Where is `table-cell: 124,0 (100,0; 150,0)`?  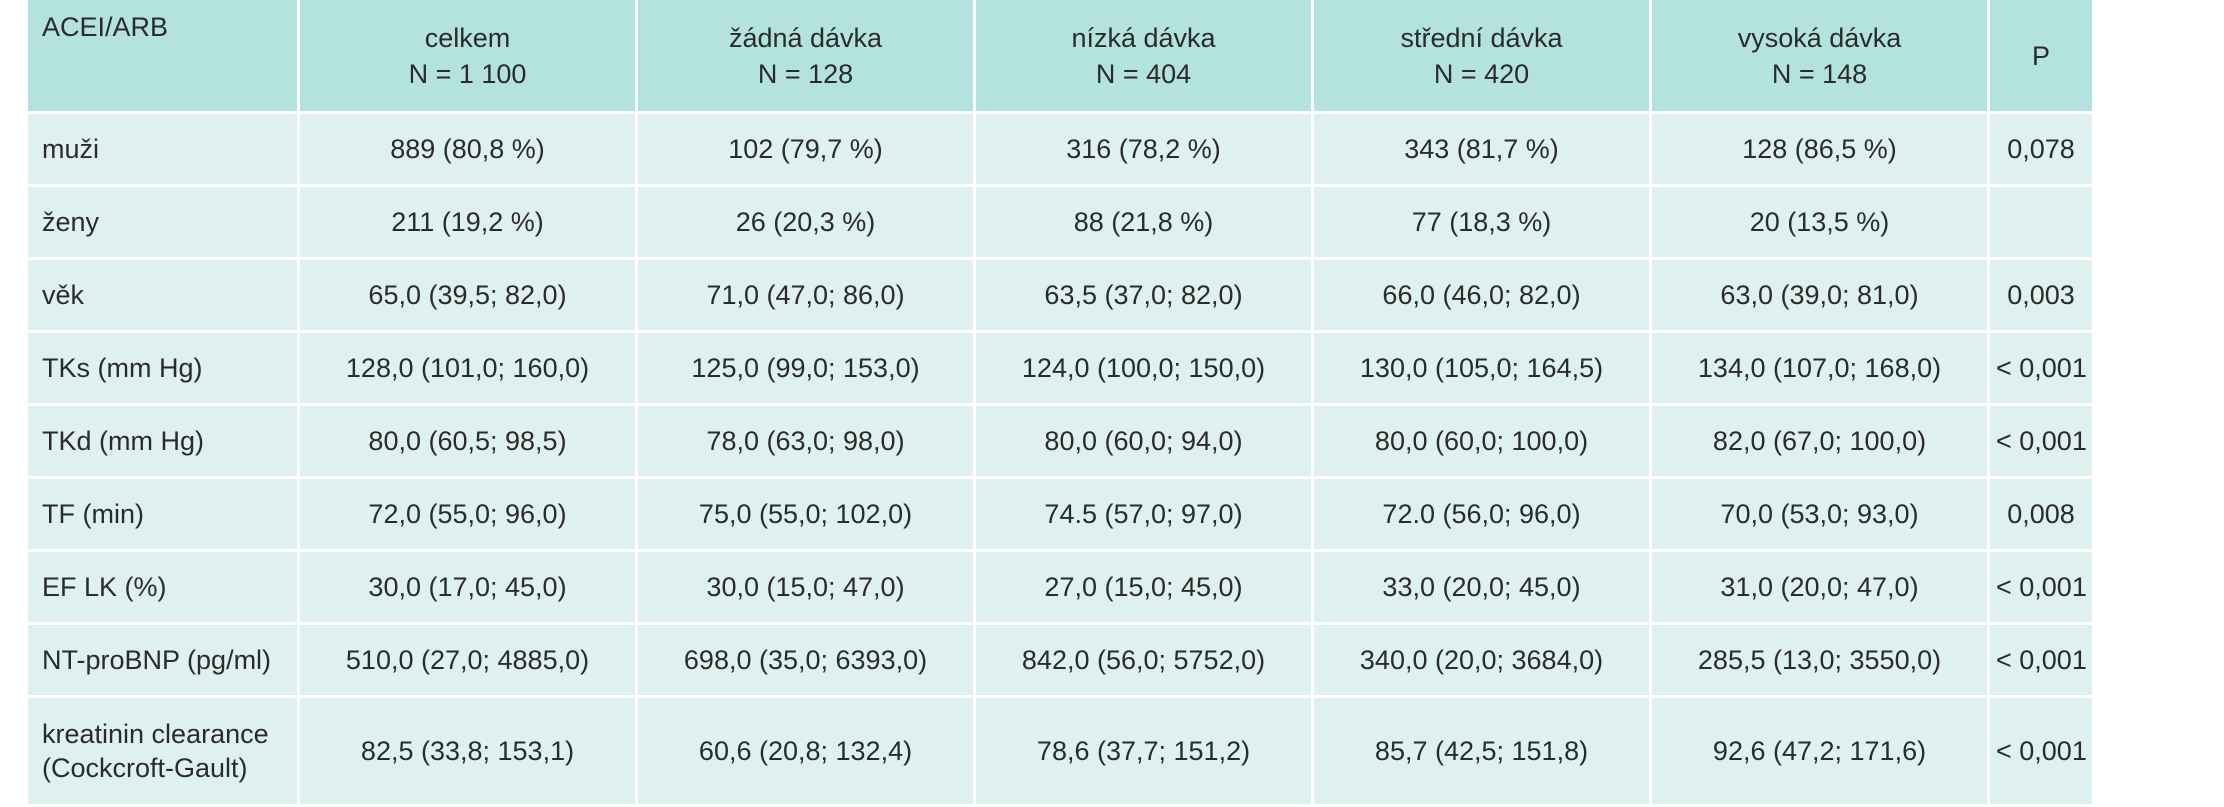
table-cell: 124,0 (100,0; 150,0) is located at coordinates (1145, 369).